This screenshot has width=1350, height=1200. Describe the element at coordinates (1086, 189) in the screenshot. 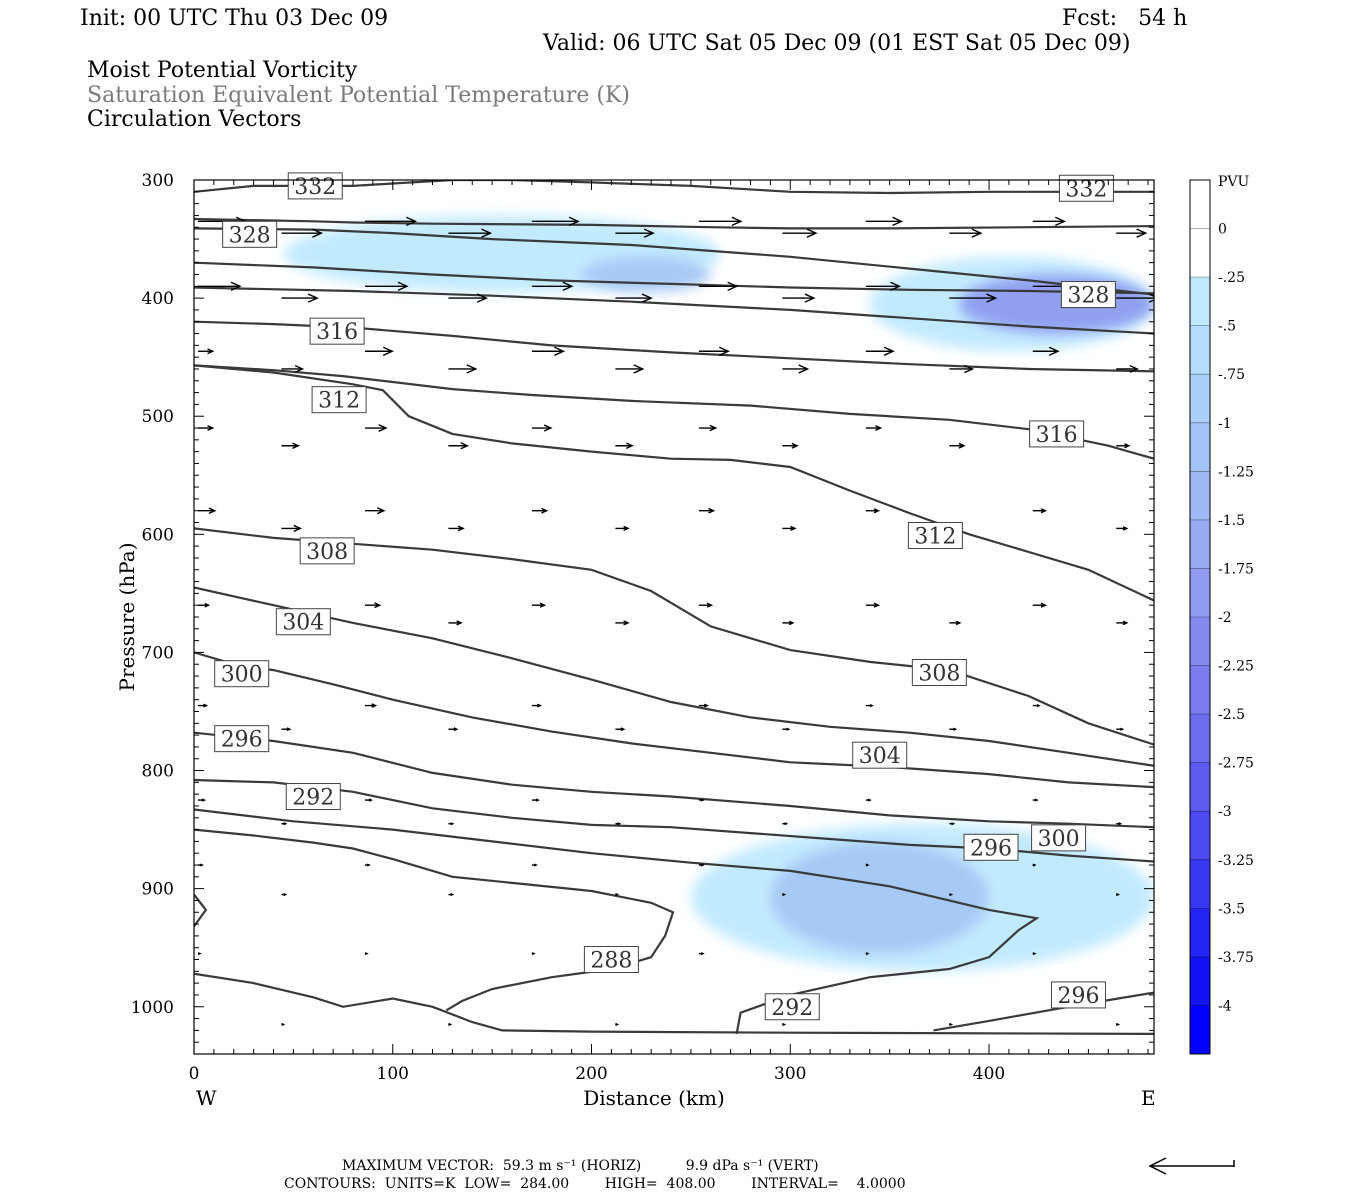

I see `contour-label-text: 332` at that location.